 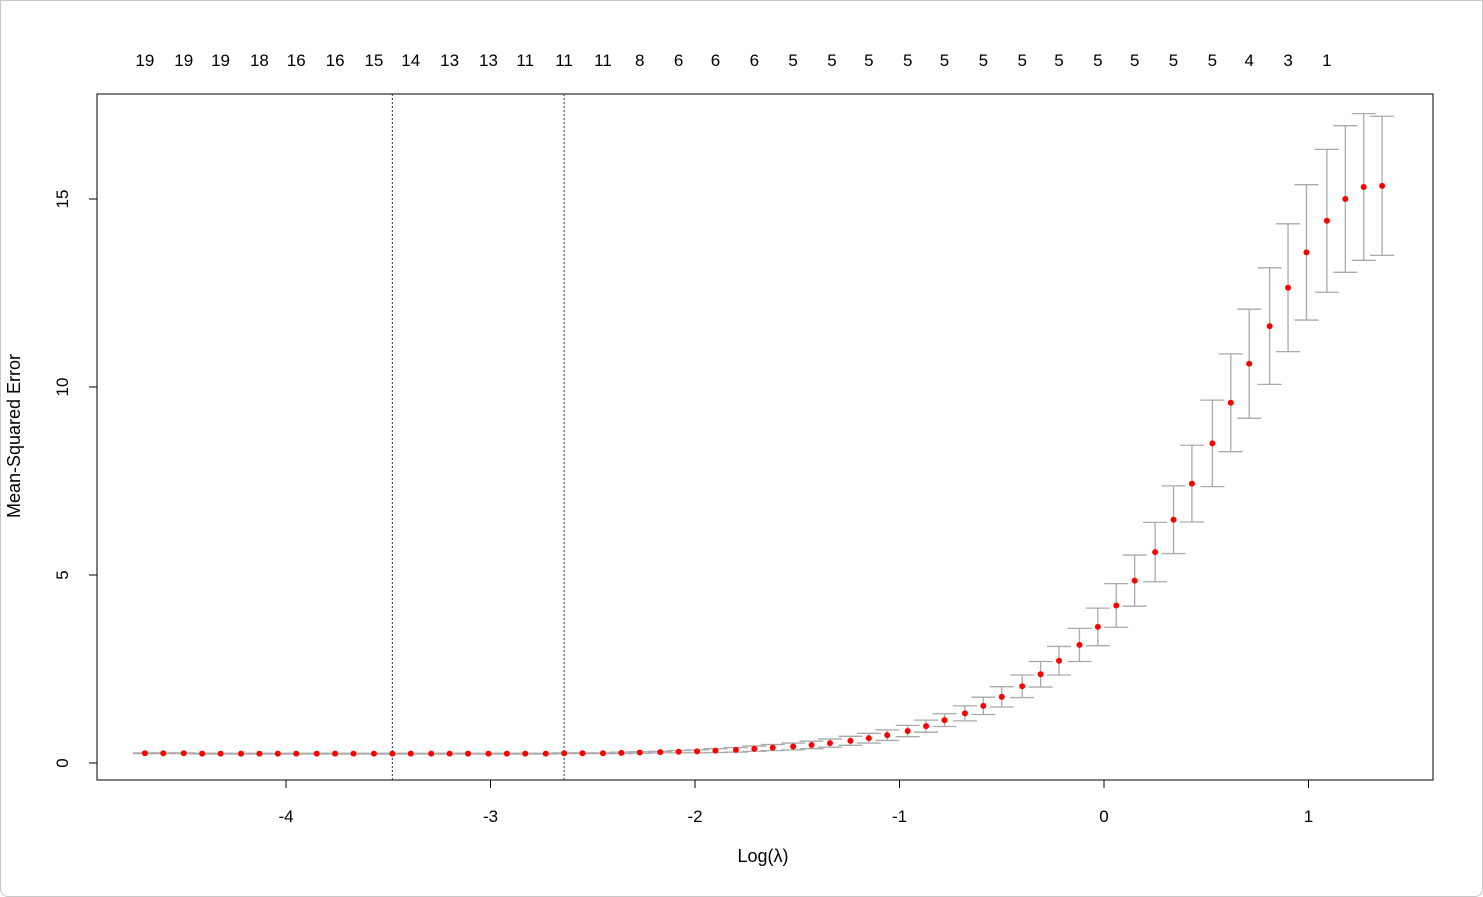 What do you see at coordinates (694, 816) in the screenshot?
I see `x-tick-label: -2` at bounding box center [694, 816].